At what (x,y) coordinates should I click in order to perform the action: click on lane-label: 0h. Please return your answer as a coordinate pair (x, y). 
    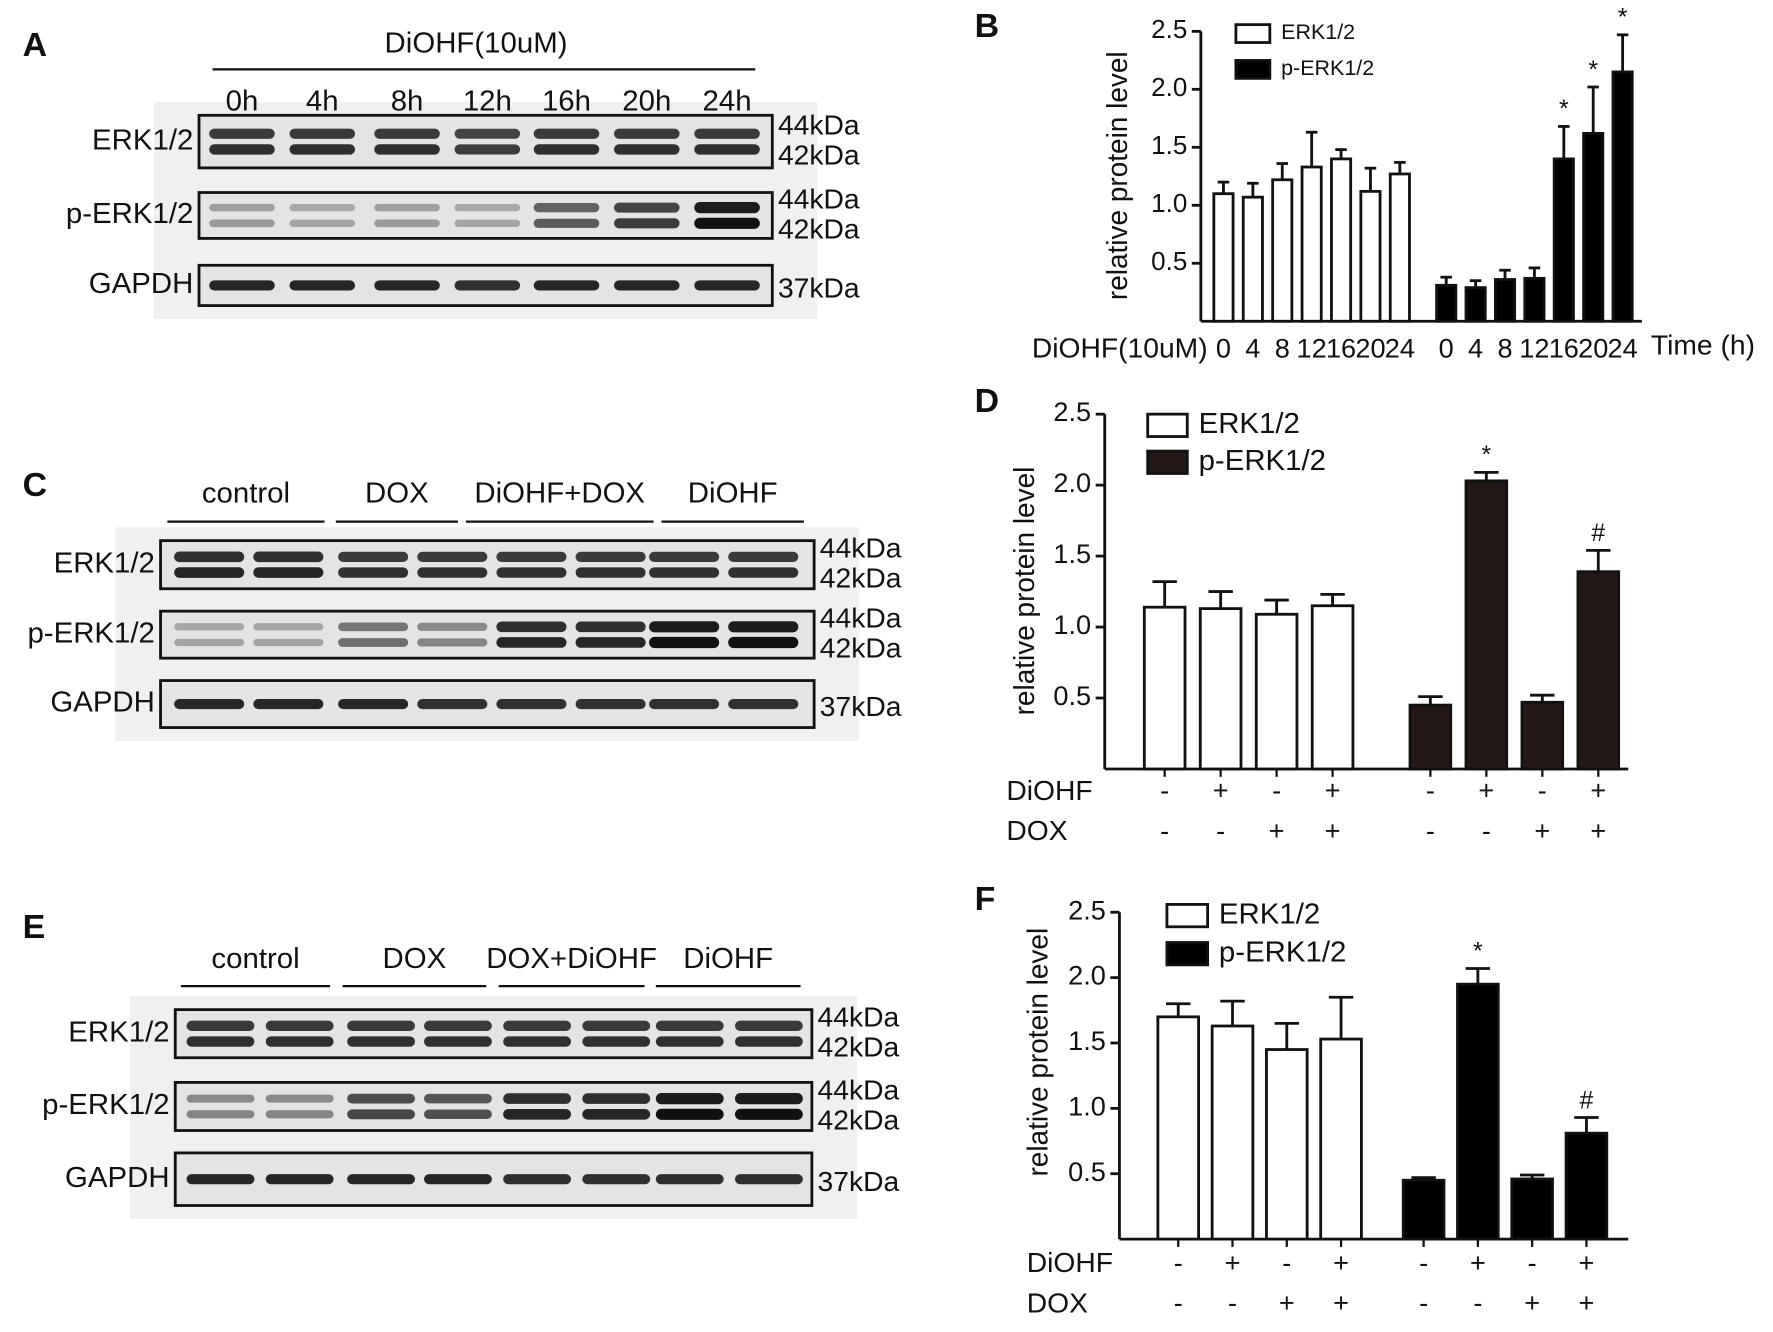
    Looking at the image, I should click on (242, 102).